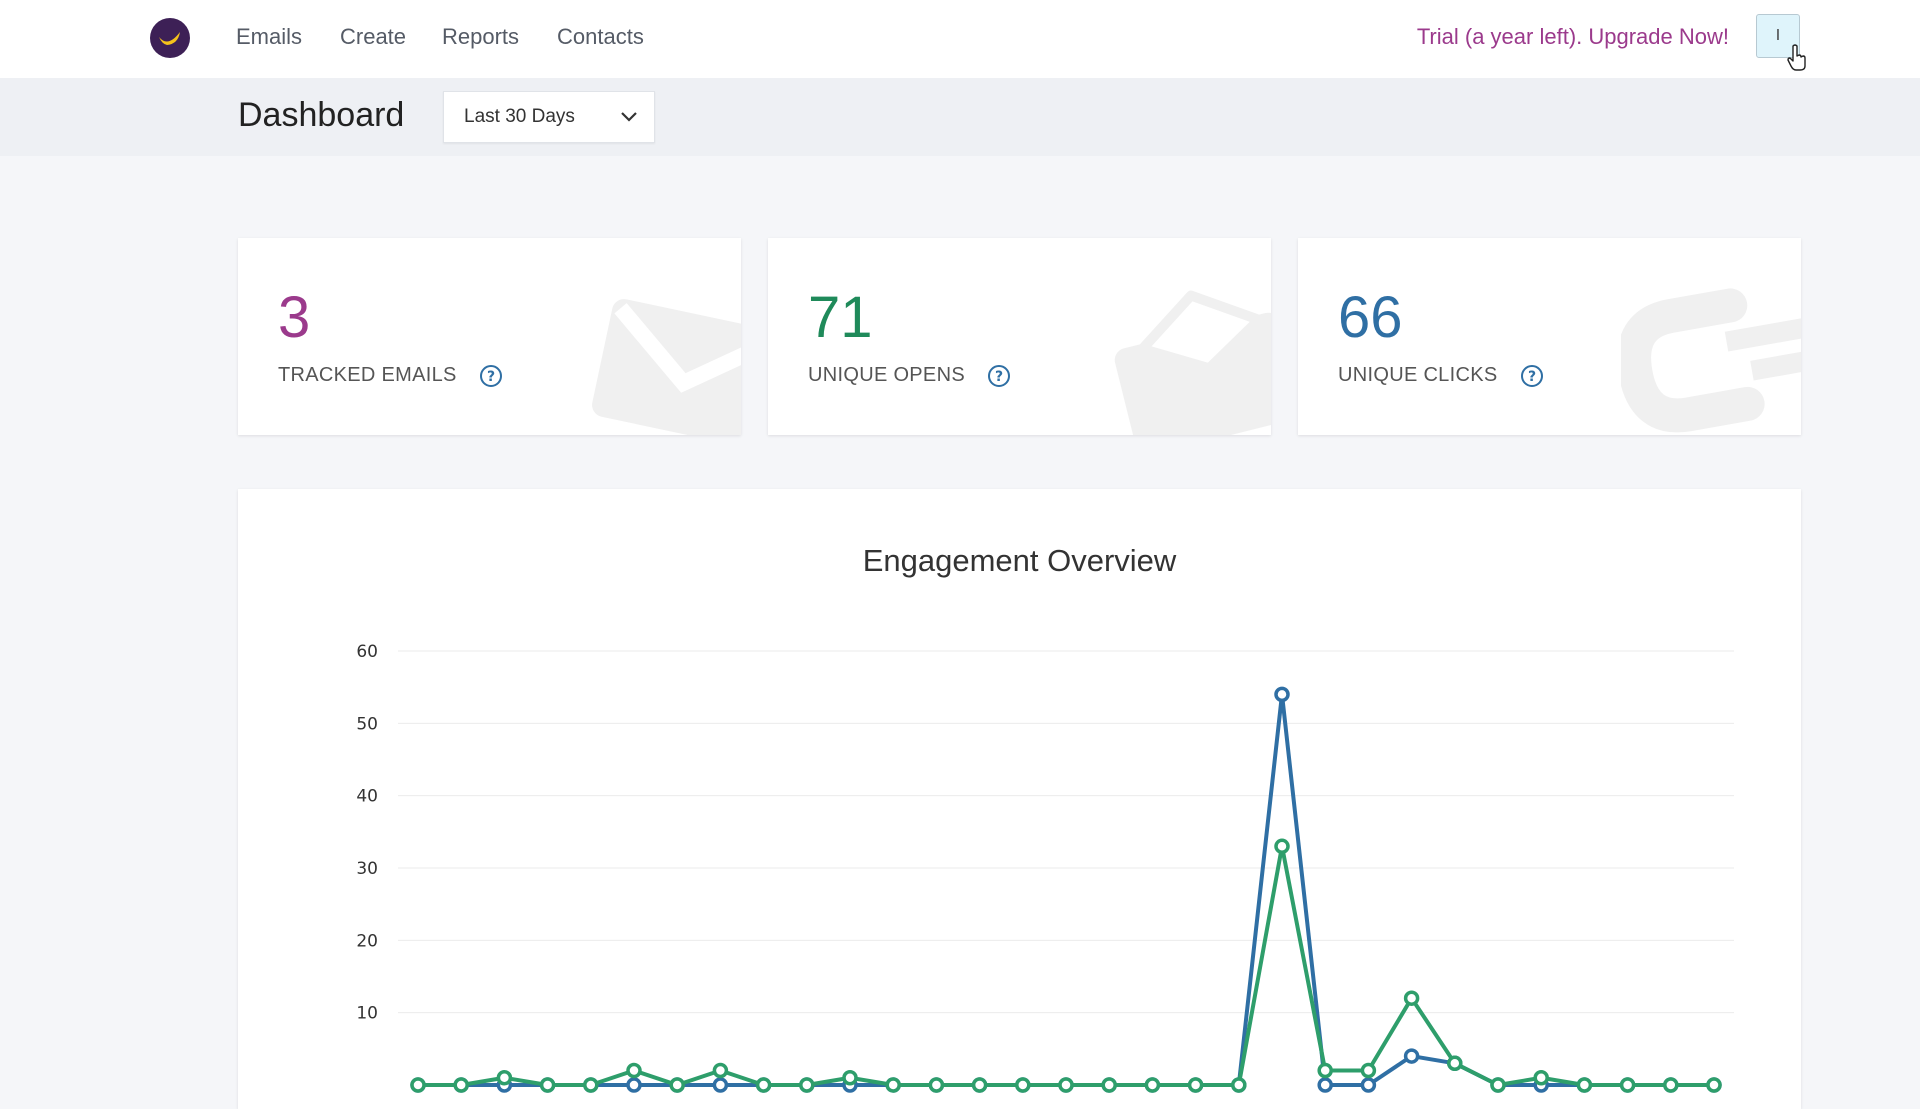 Image resolution: width=1920 pixels, height=1109 pixels. I want to click on avatar-button: I, so click(1778, 36).